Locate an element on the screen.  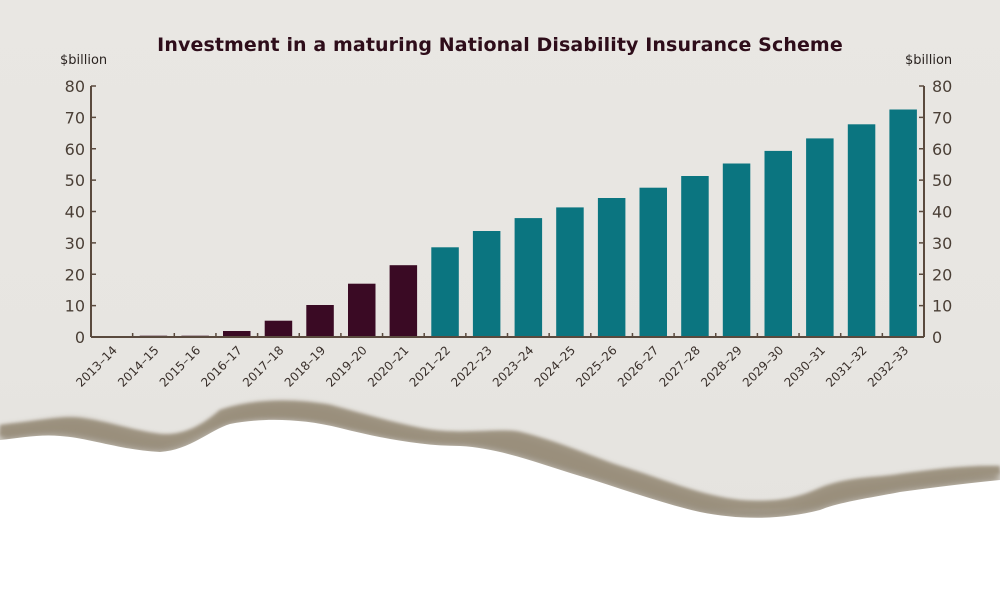
y-tick-label-right: 60 is located at coordinates (942, 149).